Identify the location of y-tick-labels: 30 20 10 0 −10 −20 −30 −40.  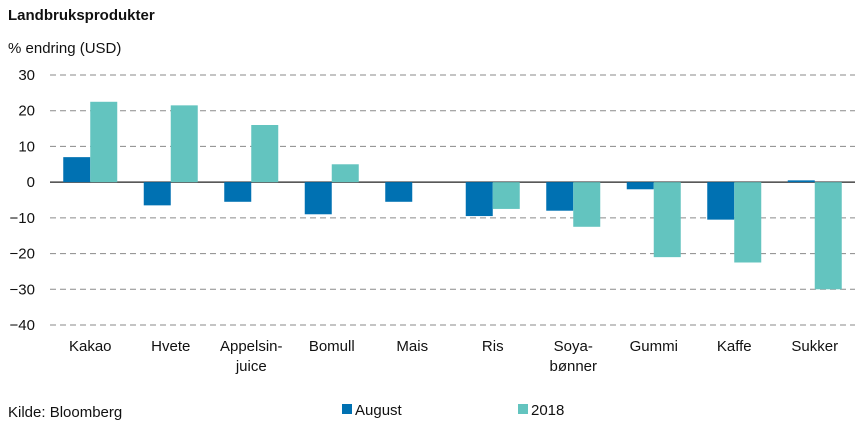
(22, 200).